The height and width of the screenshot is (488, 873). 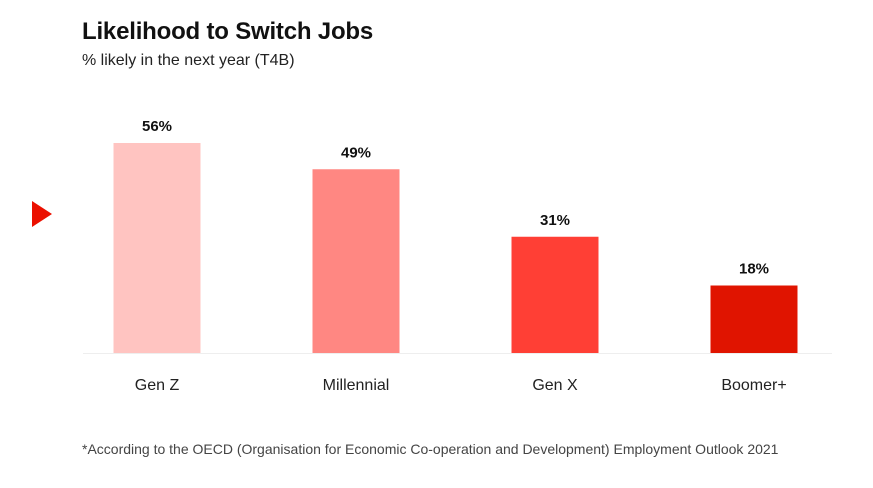 I want to click on x-tick-label: Gen X, so click(x=555, y=385).